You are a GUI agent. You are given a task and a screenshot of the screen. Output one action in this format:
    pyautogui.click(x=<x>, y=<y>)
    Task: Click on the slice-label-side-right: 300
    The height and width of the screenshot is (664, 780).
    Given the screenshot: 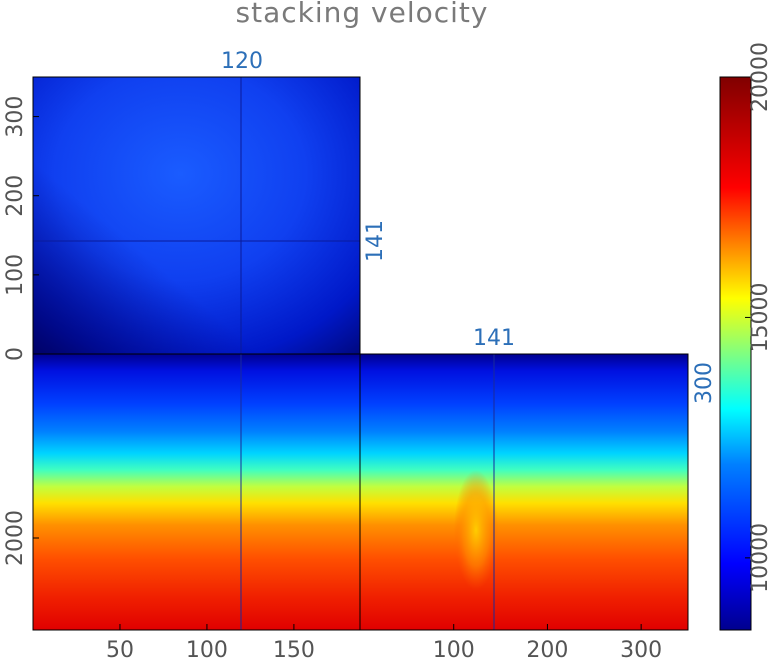 What is the action you would take?
    pyautogui.click(x=704, y=383)
    